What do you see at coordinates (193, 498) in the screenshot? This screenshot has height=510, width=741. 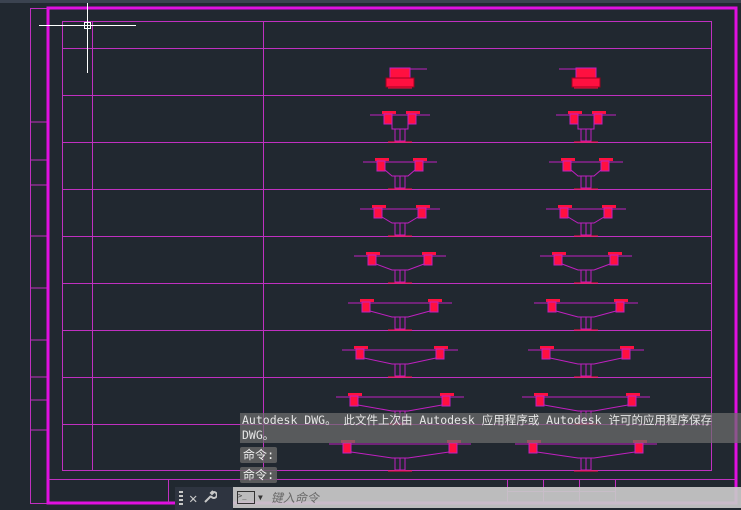 I see `close-icon: ✕` at bounding box center [193, 498].